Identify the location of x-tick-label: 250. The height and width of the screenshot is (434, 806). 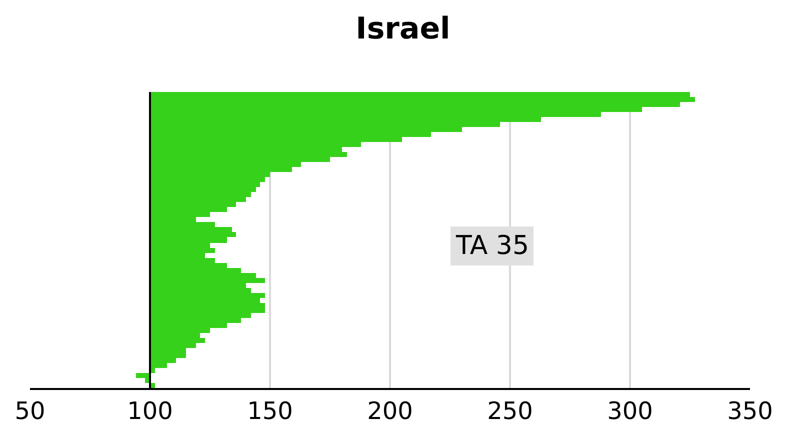
(510, 410).